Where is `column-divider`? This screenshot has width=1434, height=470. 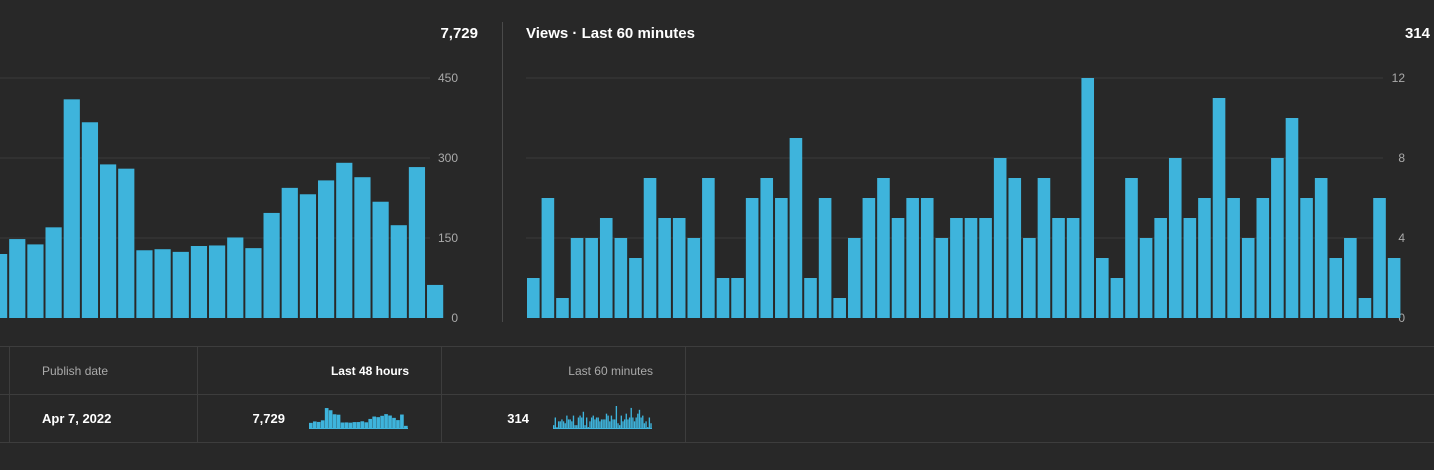 column-divider is located at coordinates (441, 394).